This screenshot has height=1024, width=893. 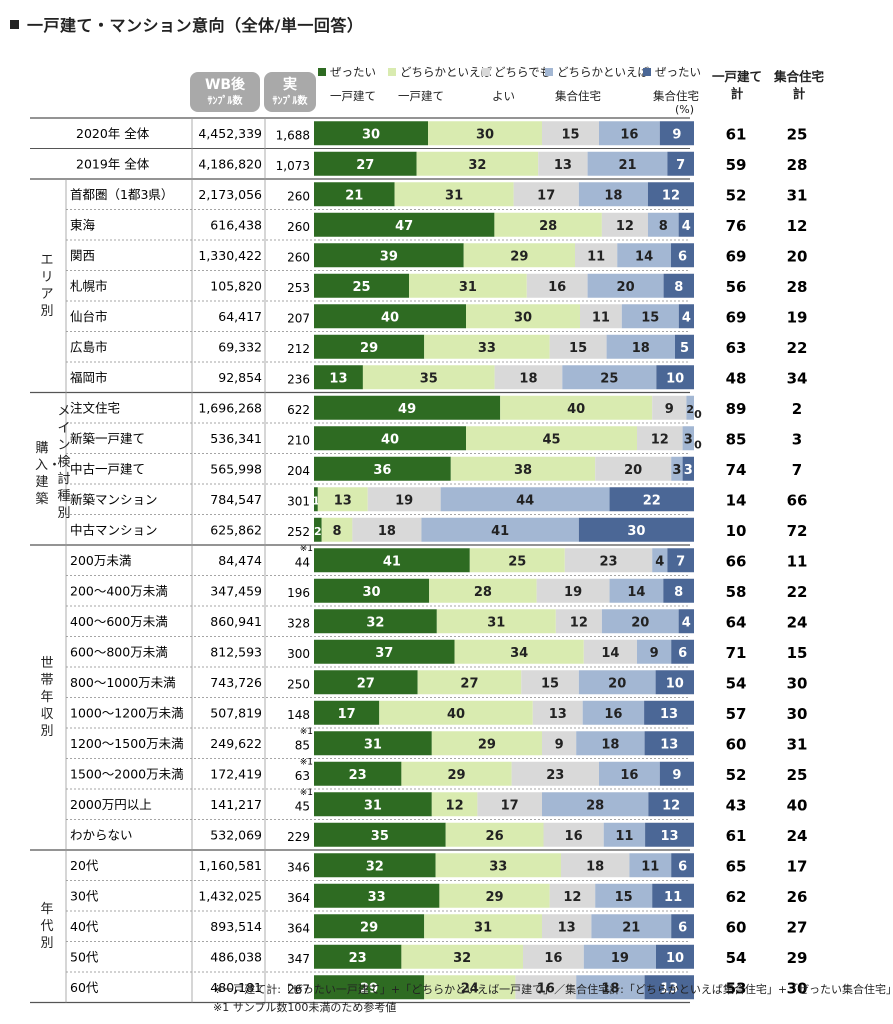 I want to click on row-label: 注文住宅, so click(x=95, y=407).